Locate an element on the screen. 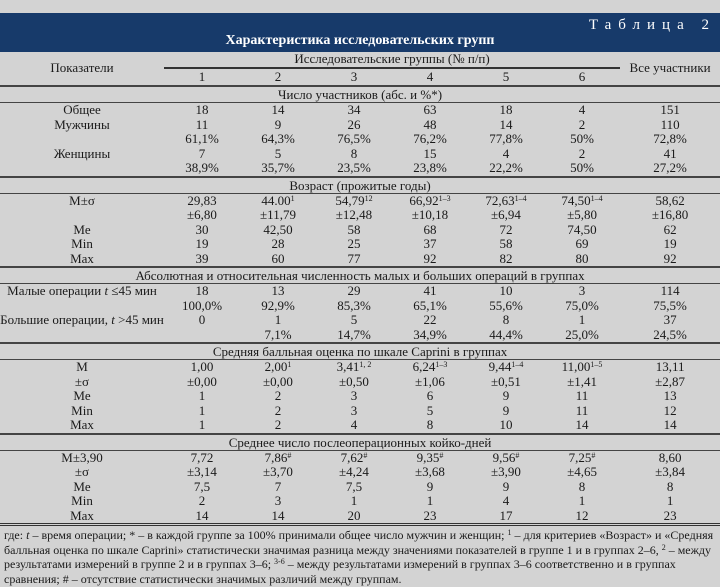 The width and height of the screenshot is (720, 587). label-part: t is located at coordinates (113, 319).